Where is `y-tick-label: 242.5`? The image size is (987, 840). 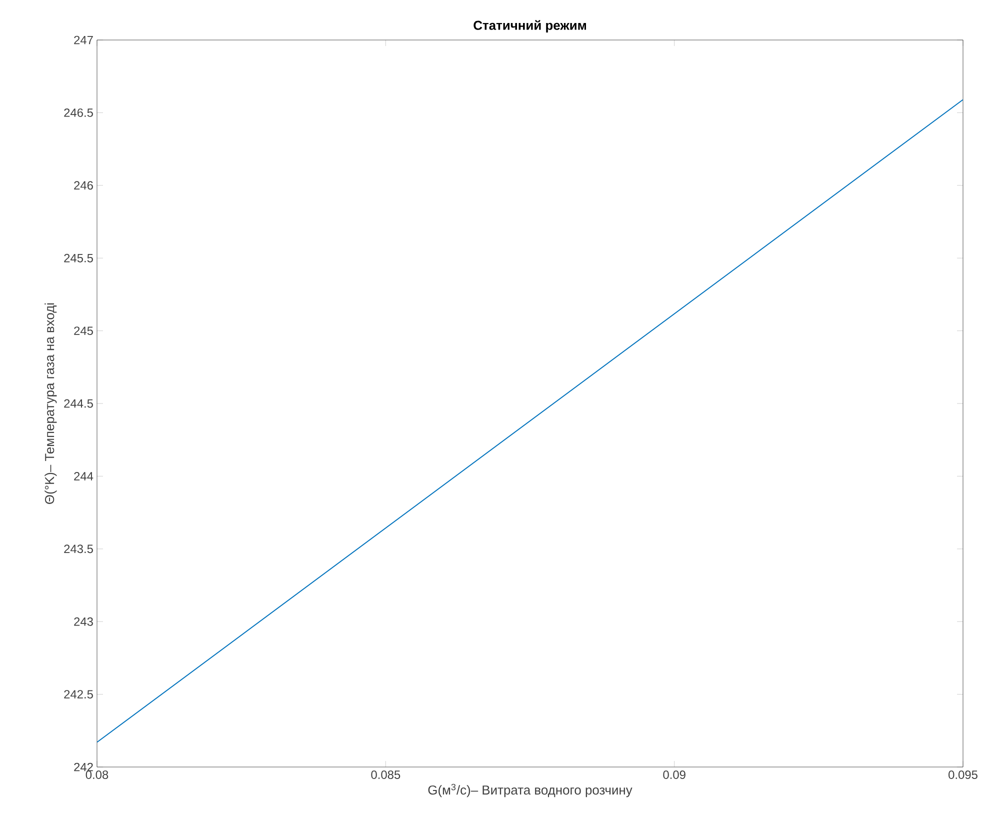 y-tick-label: 242.5 is located at coordinates (78, 694).